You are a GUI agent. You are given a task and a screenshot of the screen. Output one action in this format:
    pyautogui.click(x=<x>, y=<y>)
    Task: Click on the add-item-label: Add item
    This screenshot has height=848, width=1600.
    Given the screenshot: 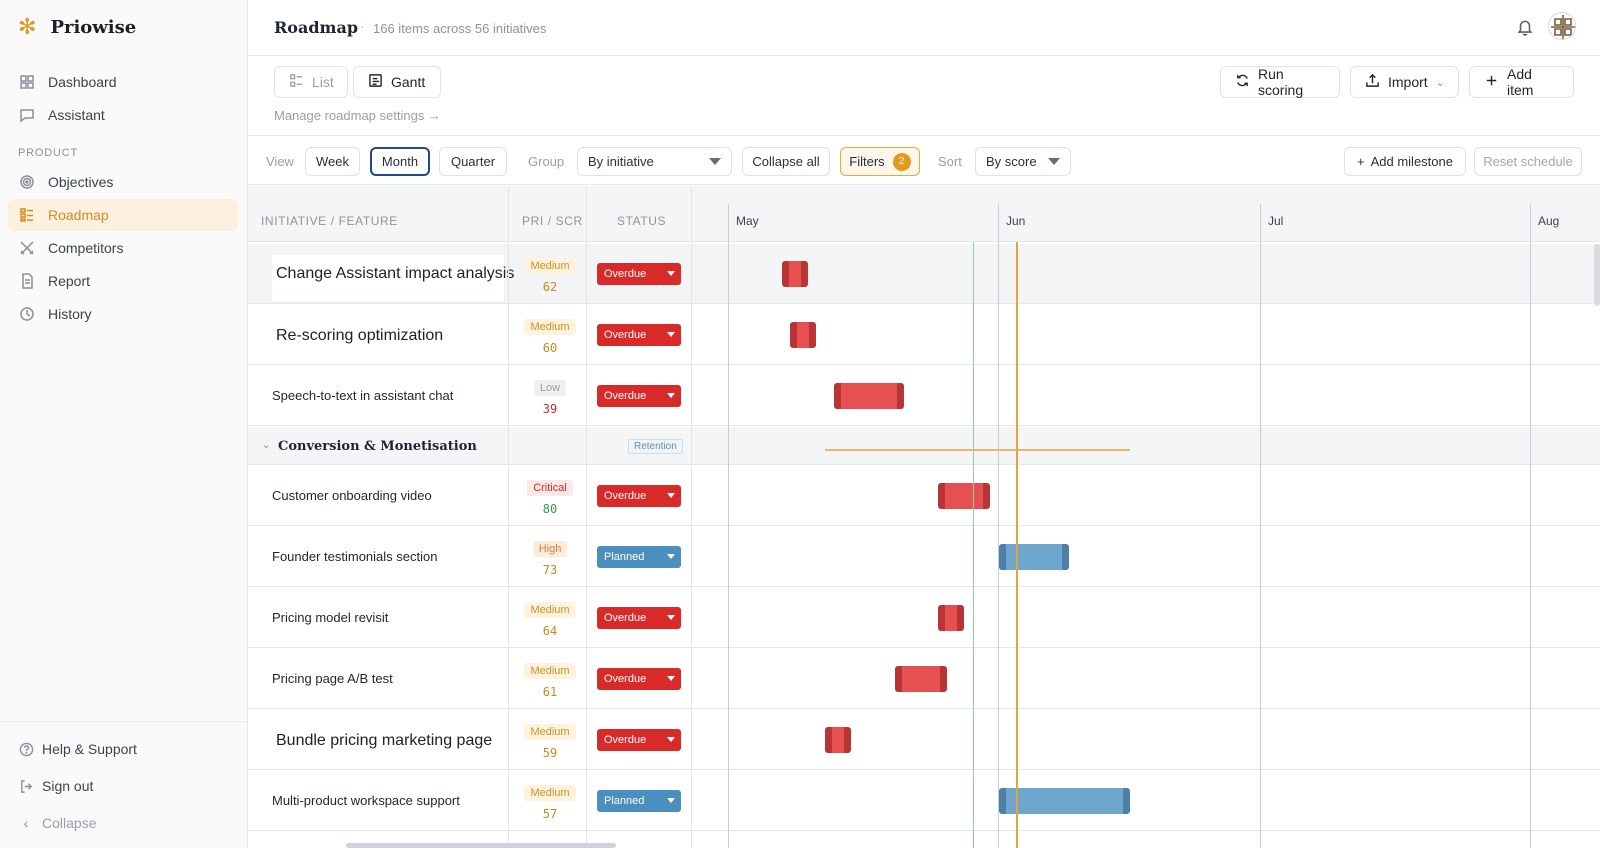 What is the action you would take?
    pyautogui.click(x=1520, y=82)
    